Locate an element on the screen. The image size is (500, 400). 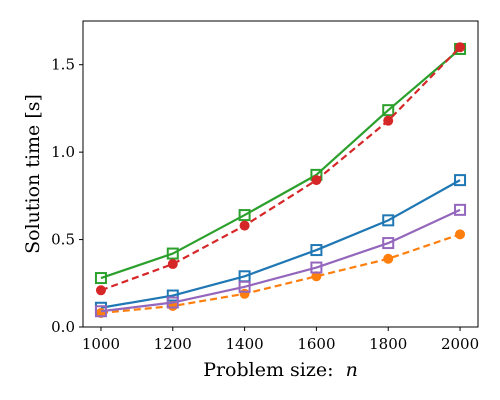
x-tick-label: 1600 is located at coordinates (316, 344).